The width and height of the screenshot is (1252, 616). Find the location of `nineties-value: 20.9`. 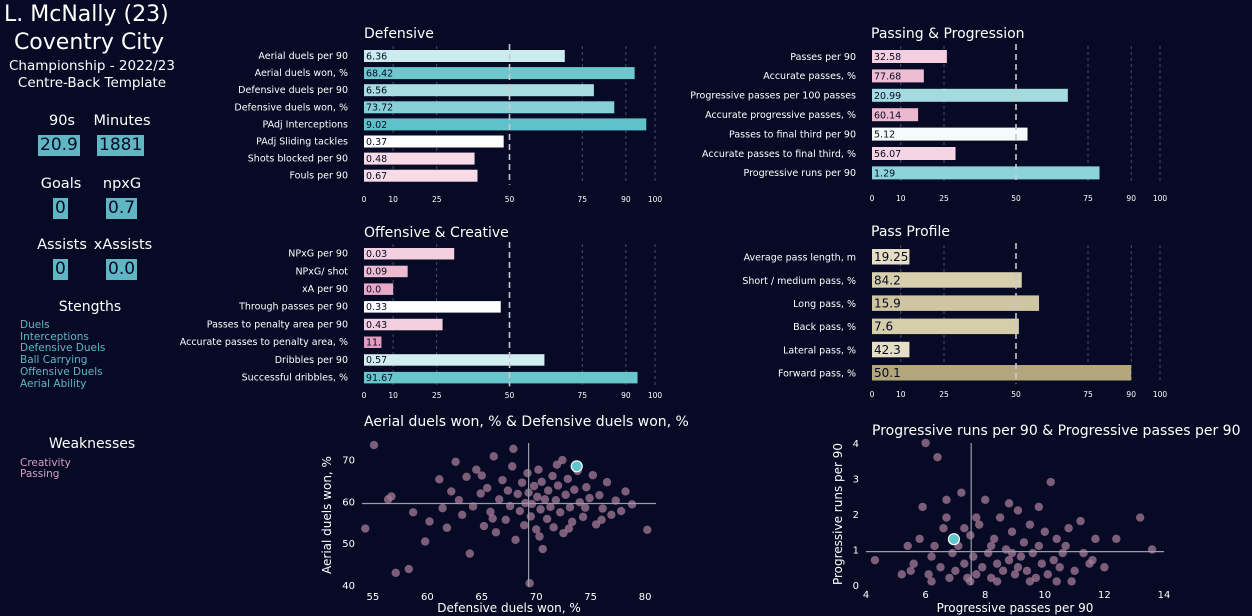

nineties-value: 20.9 is located at coordinates (59, 145).